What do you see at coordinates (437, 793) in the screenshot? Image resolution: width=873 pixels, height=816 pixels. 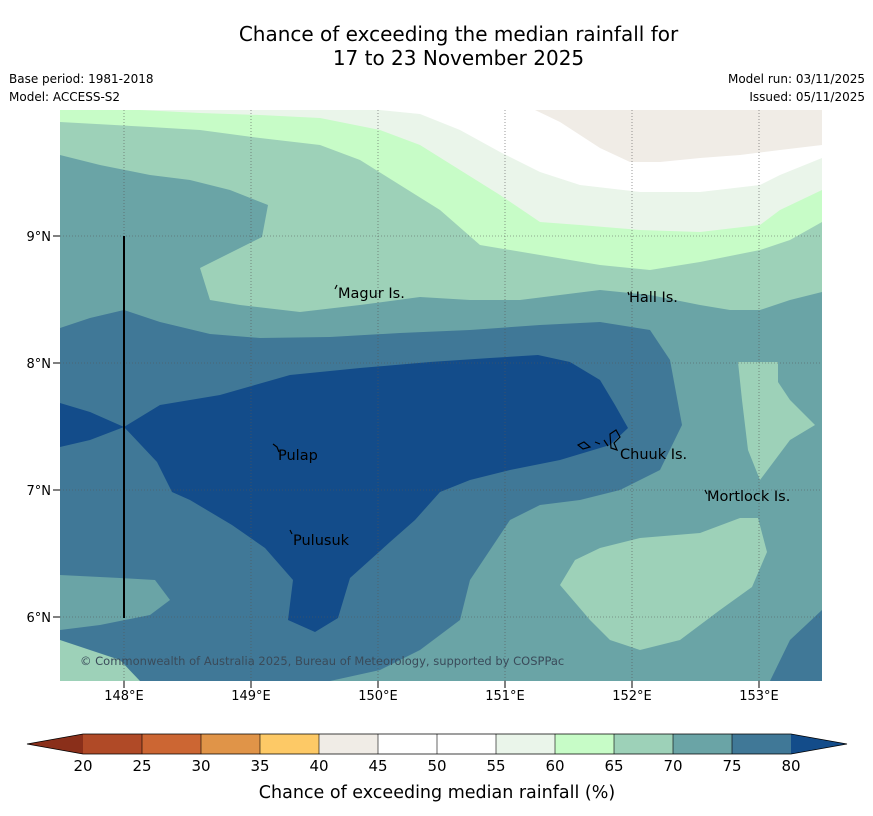 I see `colorbar-label: Chance of exceeding median rainfall (%)` at bounding box center [437, 793].